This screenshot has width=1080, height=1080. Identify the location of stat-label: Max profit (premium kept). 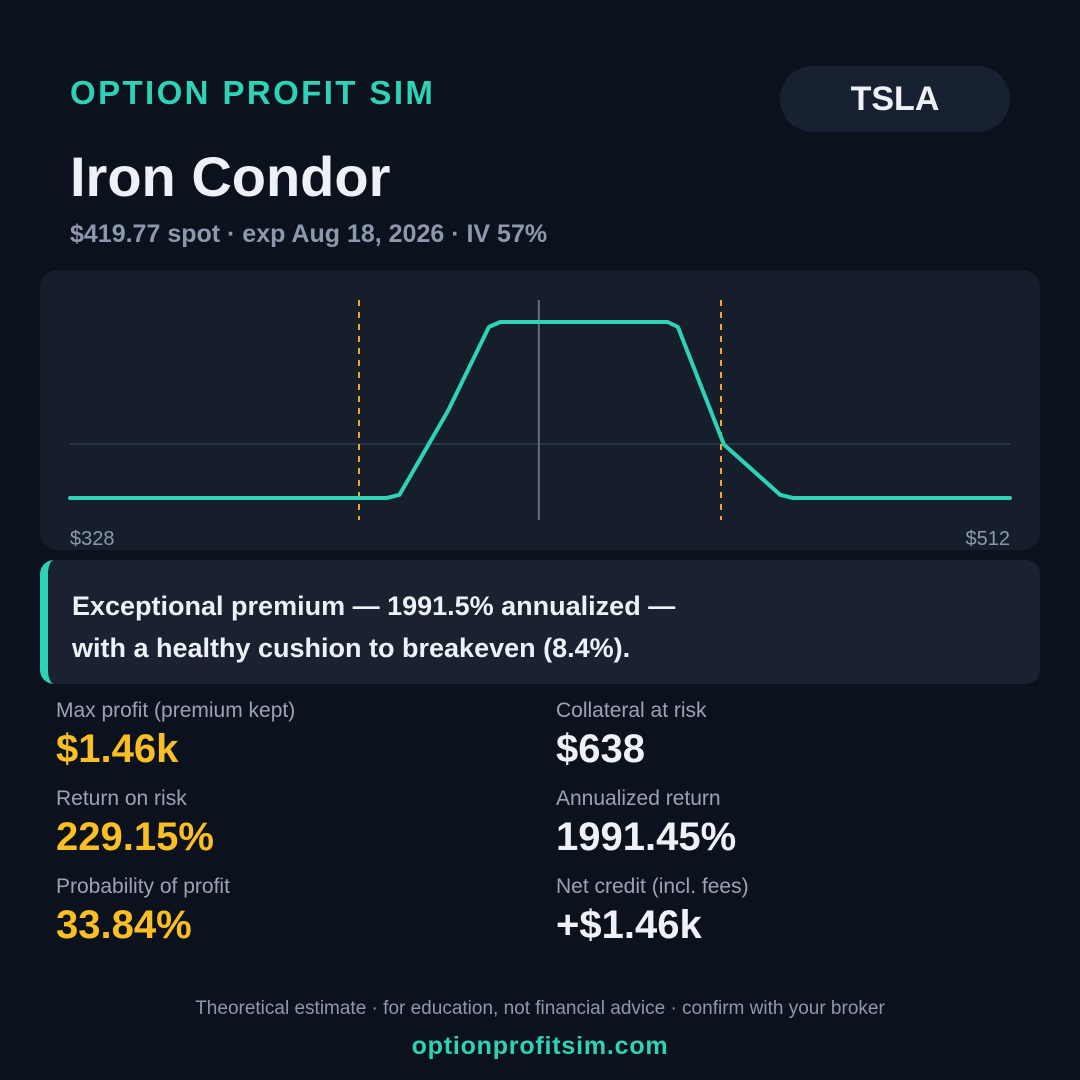
(176, 710).